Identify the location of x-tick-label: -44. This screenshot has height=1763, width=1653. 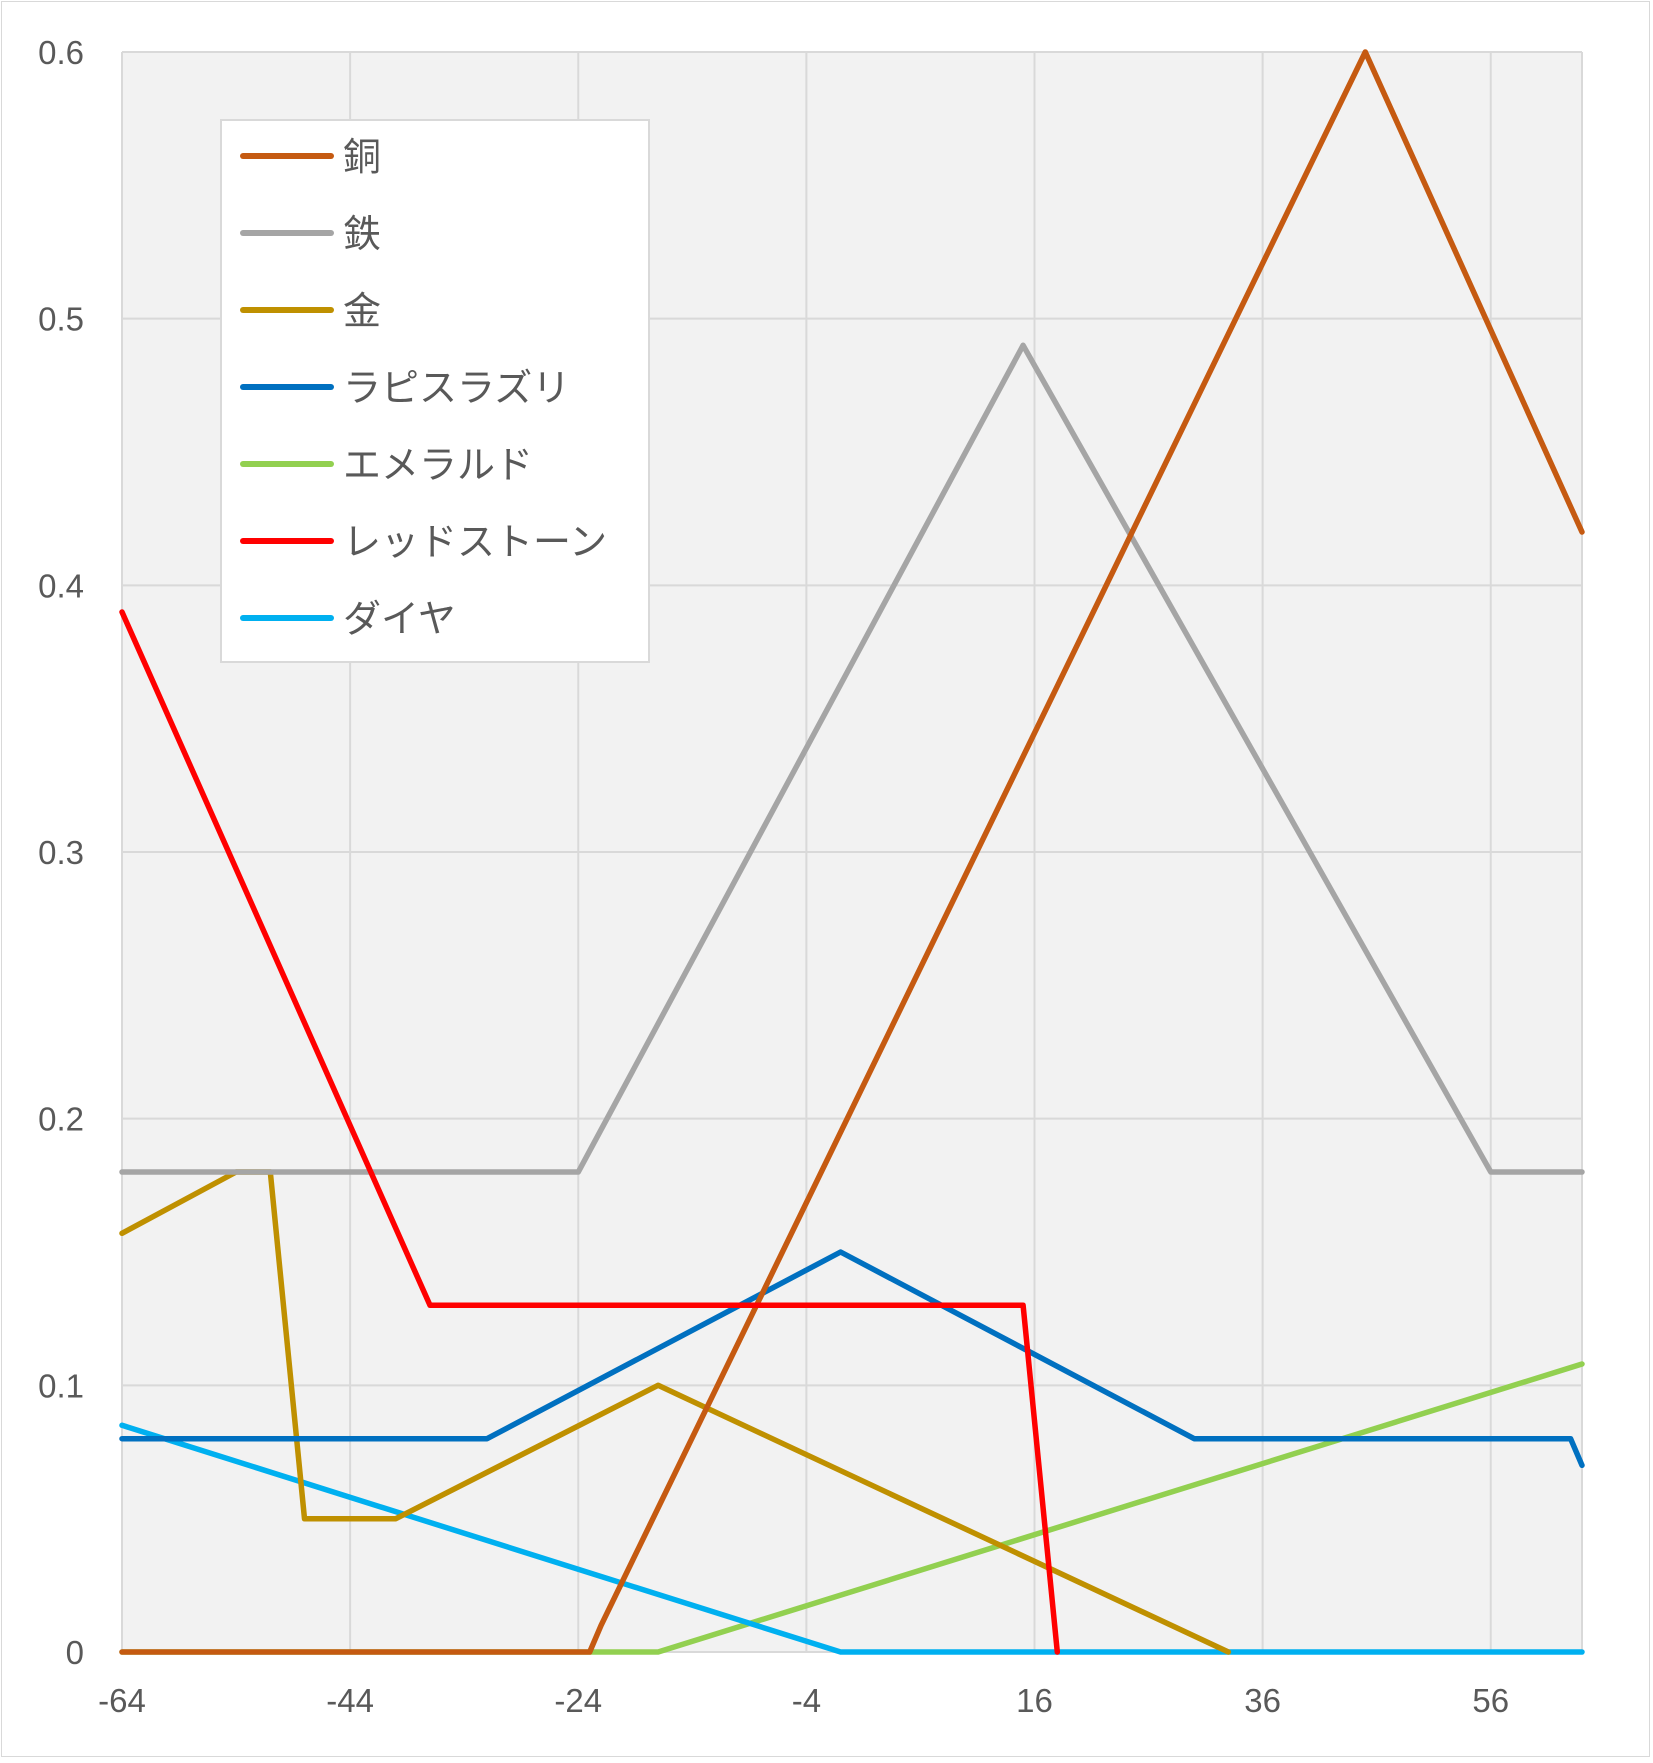
(350, 1700).